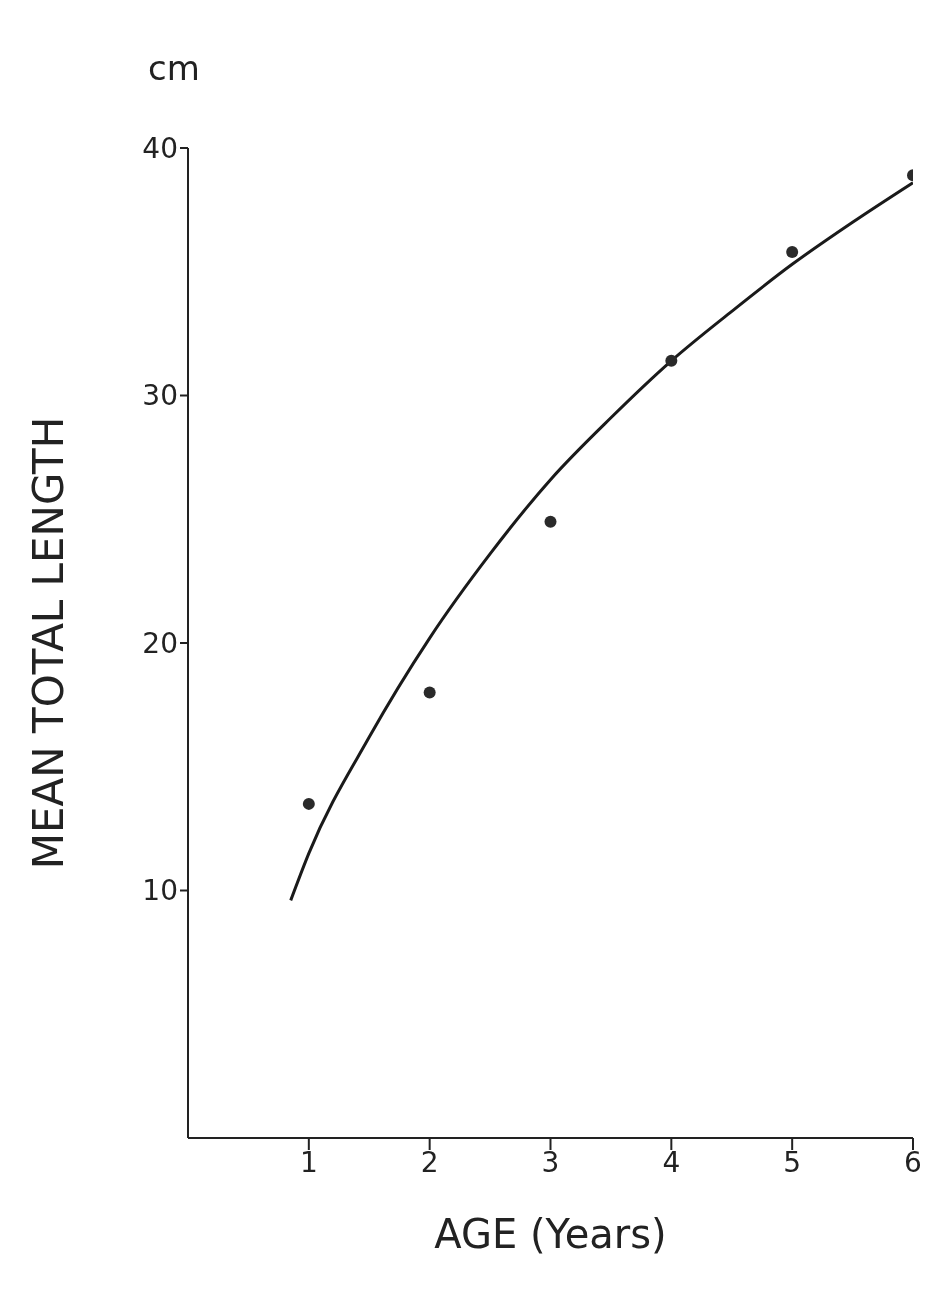 Image resolution: width=941 pixels, height=1307 pixels. I want to click on x-tick-label: 2, so click(429, 1162).